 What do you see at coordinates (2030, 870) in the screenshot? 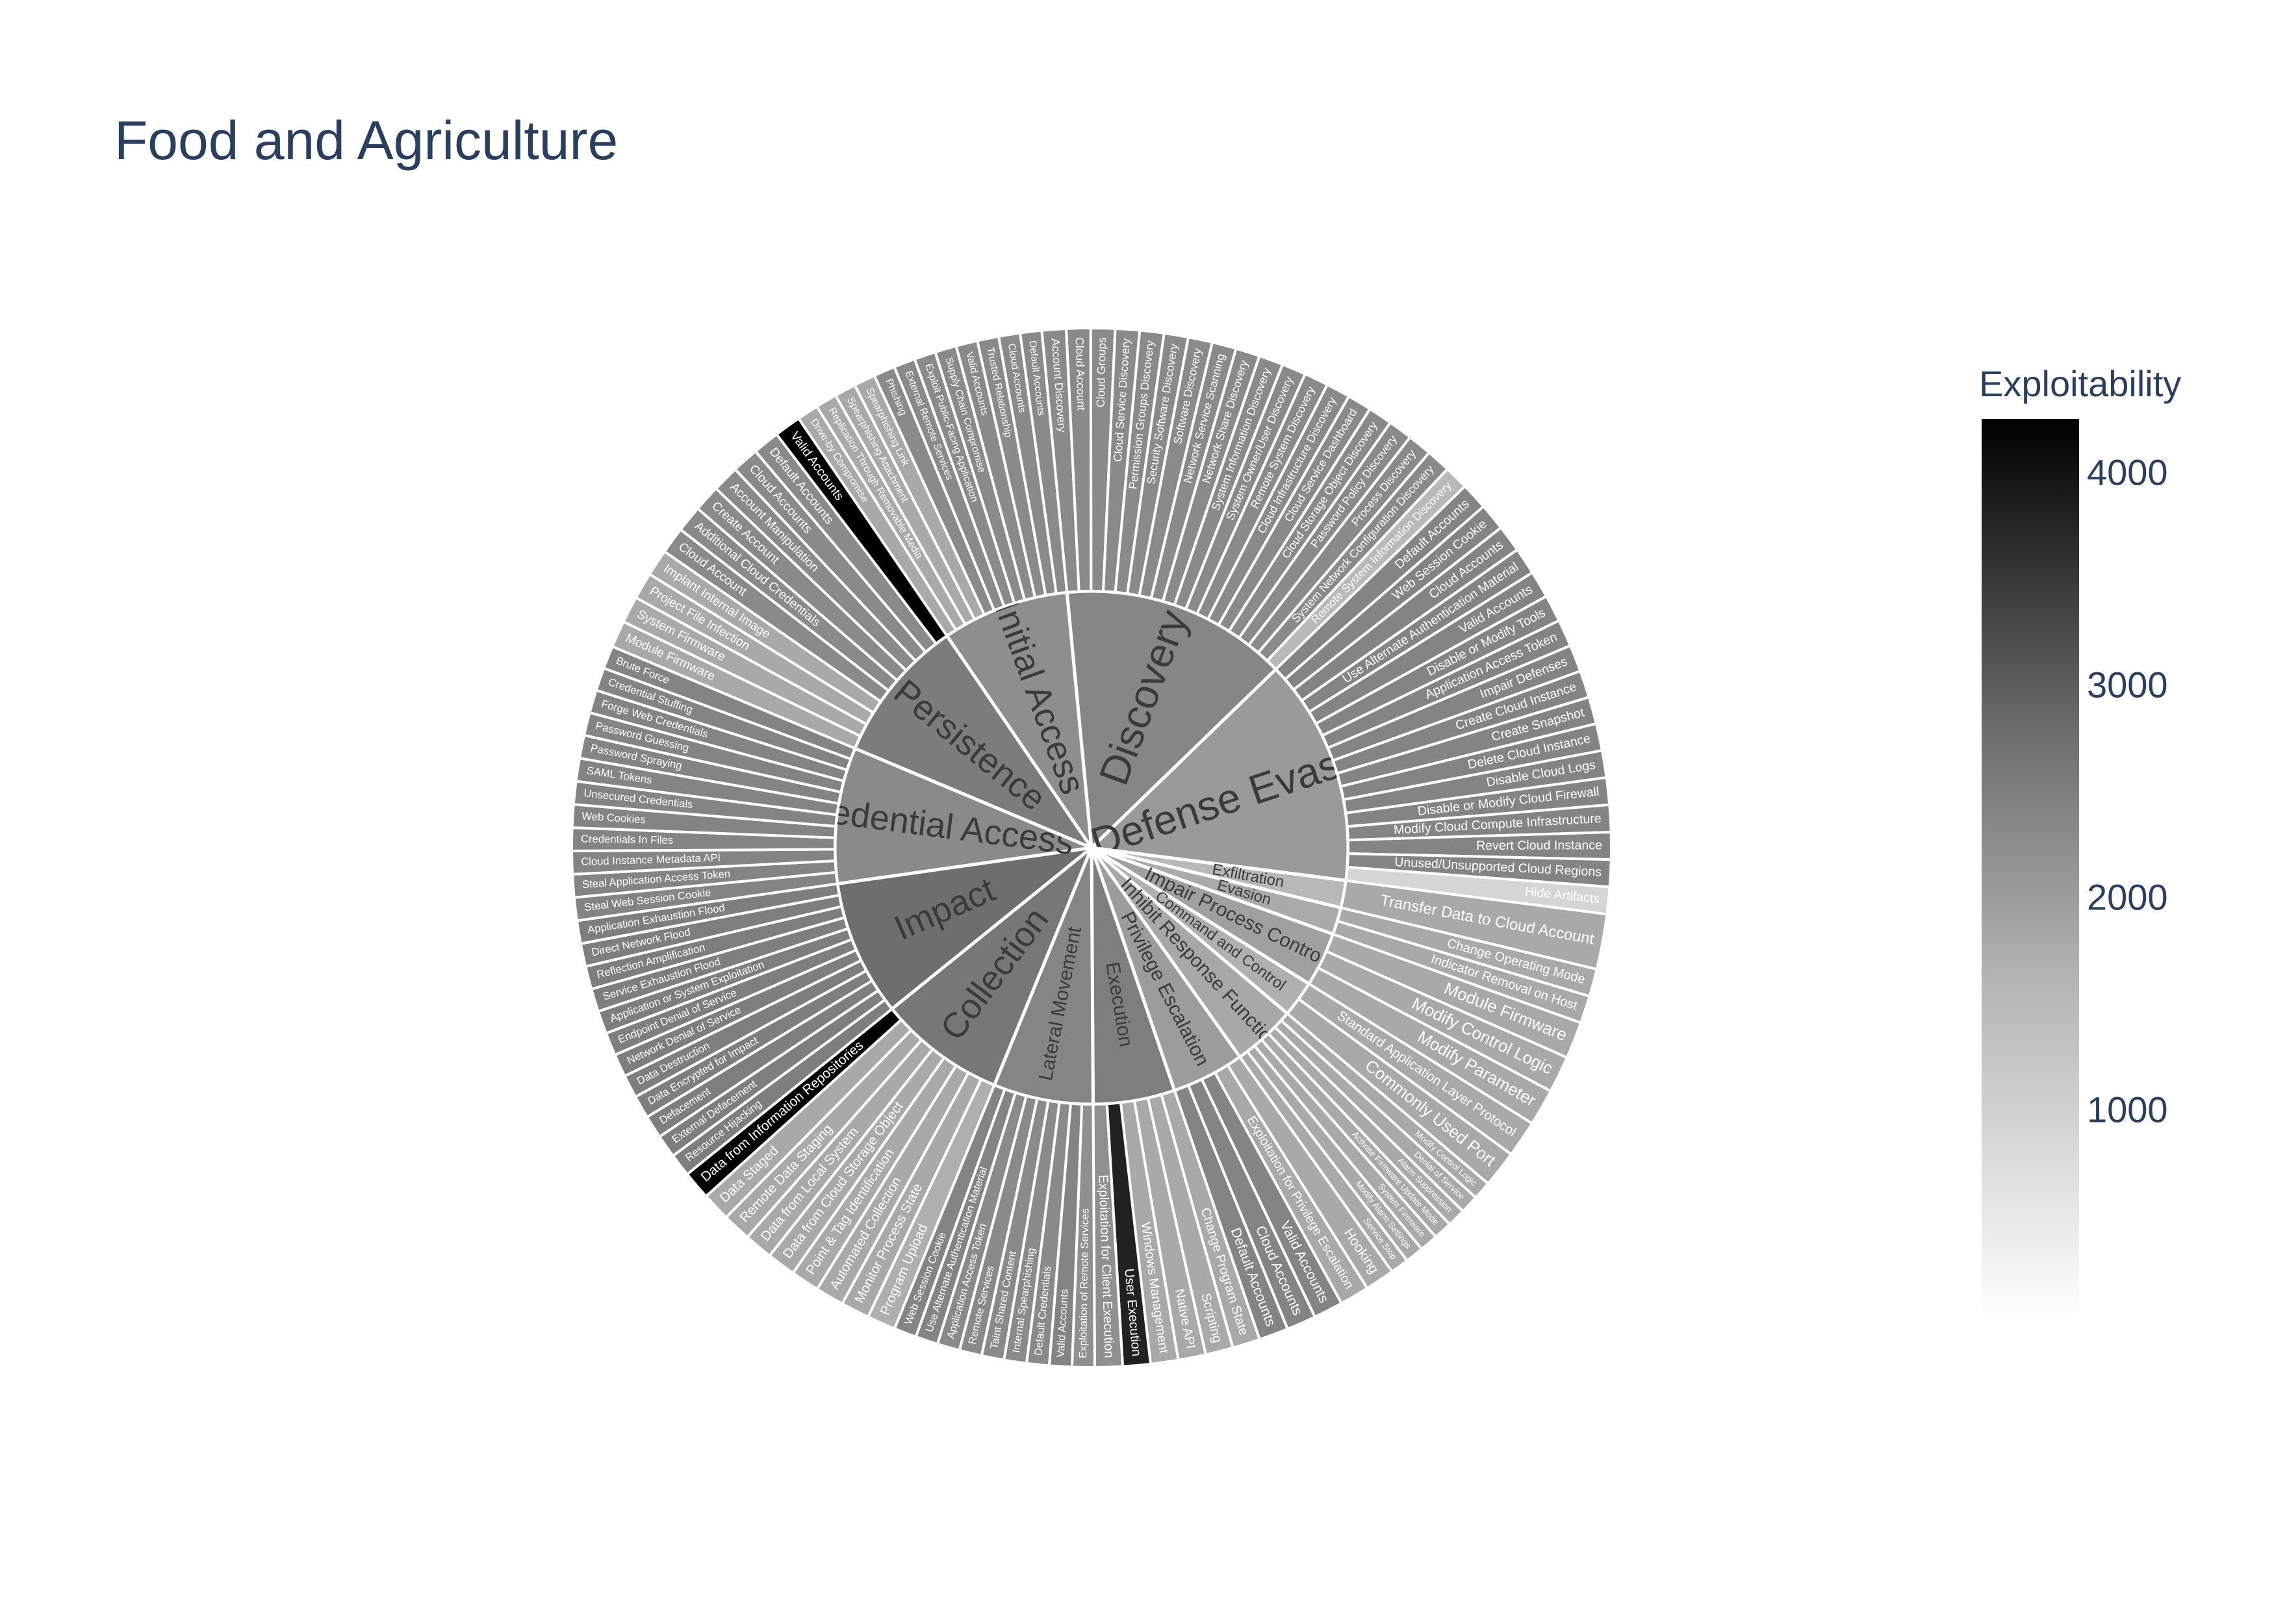
I see `colorbar` at bounding box center [2030, 870].